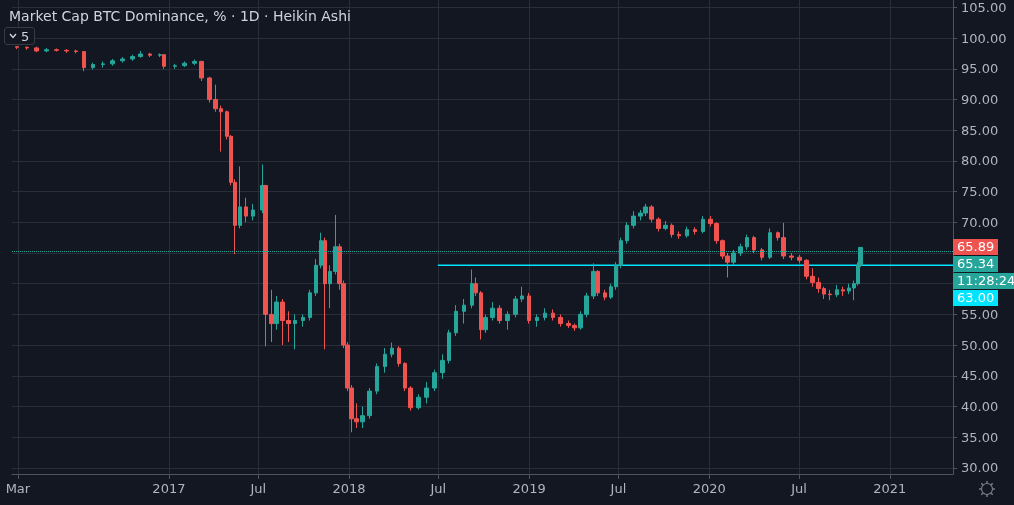 This screenshot has height=505, width=1014. What do you see at coordinates (980, 314) in the screenshot?
I see `y-tick-label: 55.00` at bounding box center [980, 314].